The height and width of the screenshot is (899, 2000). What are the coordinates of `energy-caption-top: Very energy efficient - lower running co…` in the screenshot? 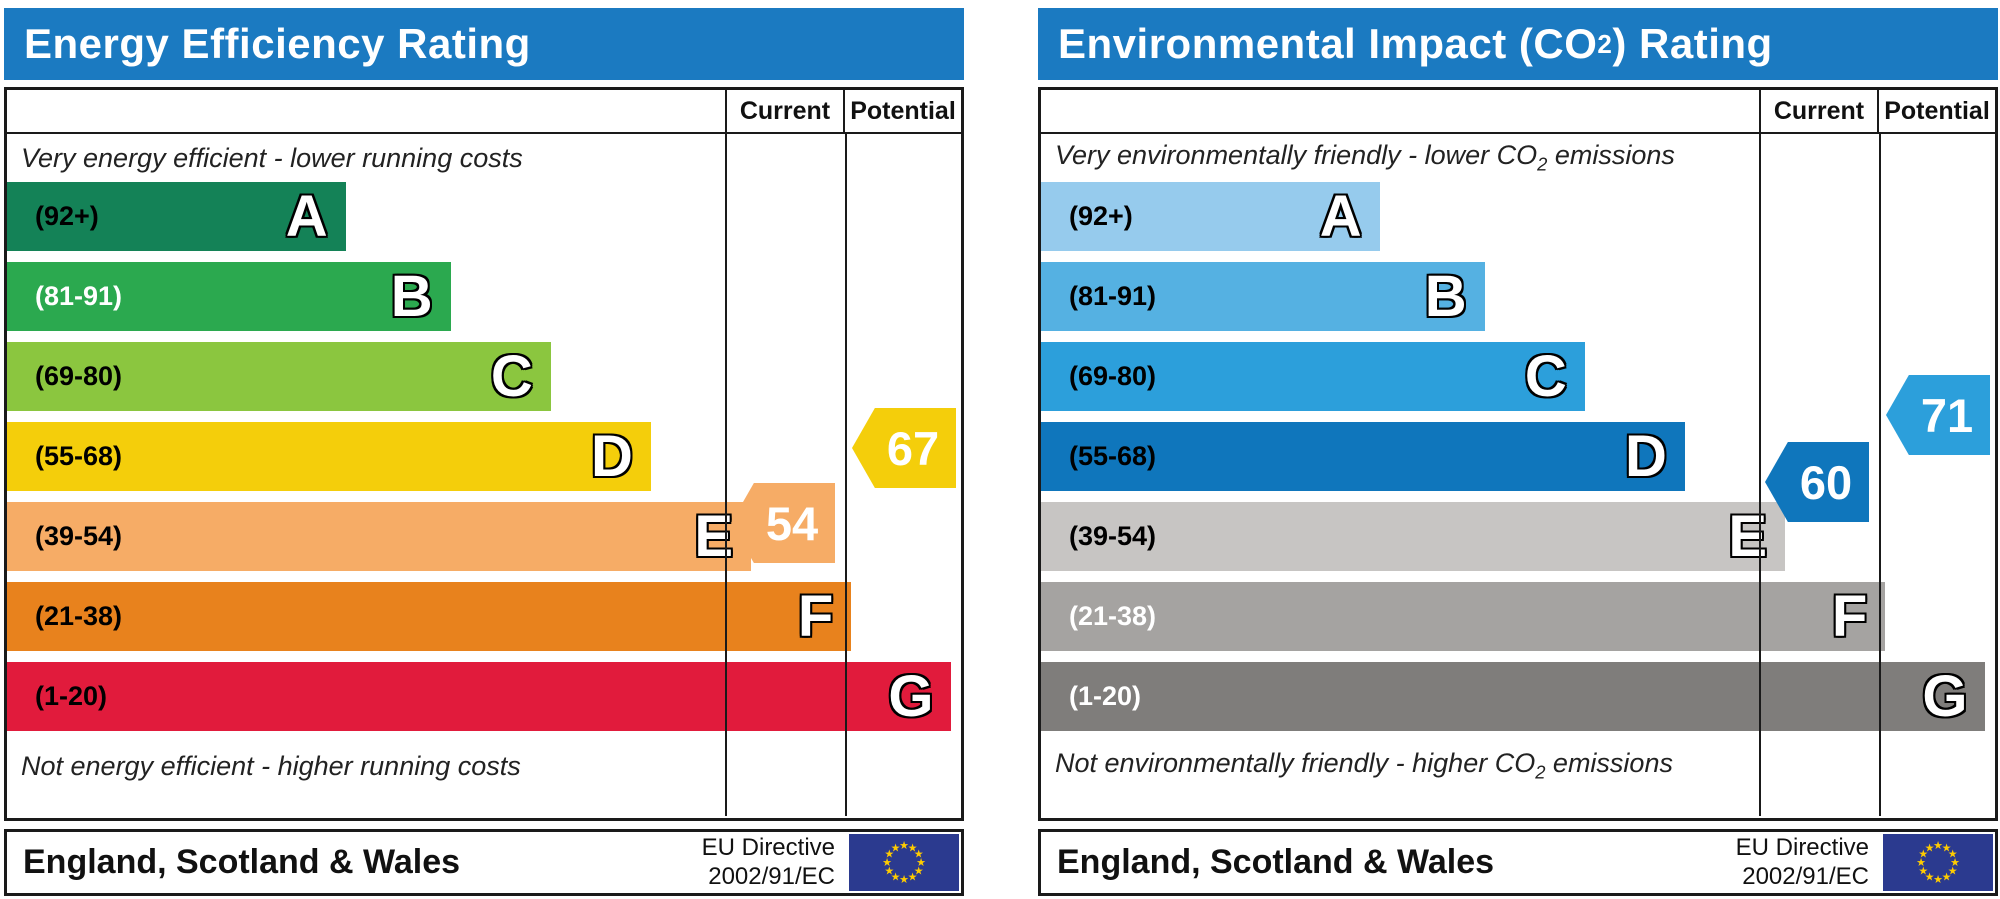 It's located at (272, 157).